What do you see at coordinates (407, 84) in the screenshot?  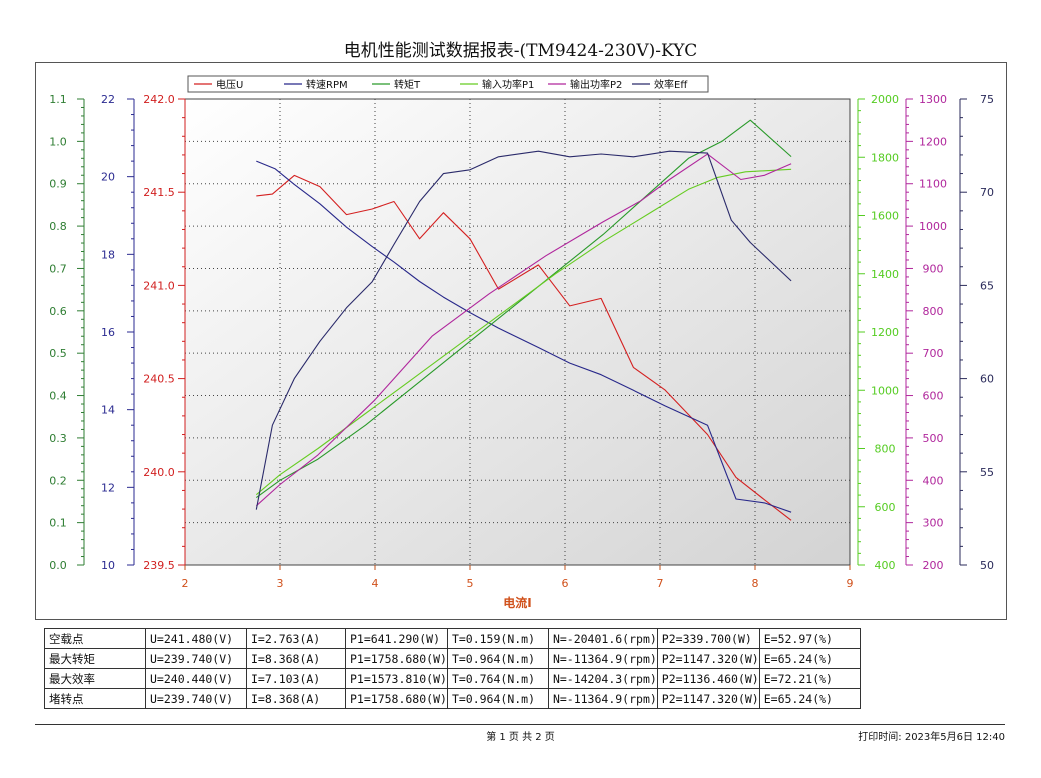 I see `legend-label: 转矩T` at bounding box center [407, 84].